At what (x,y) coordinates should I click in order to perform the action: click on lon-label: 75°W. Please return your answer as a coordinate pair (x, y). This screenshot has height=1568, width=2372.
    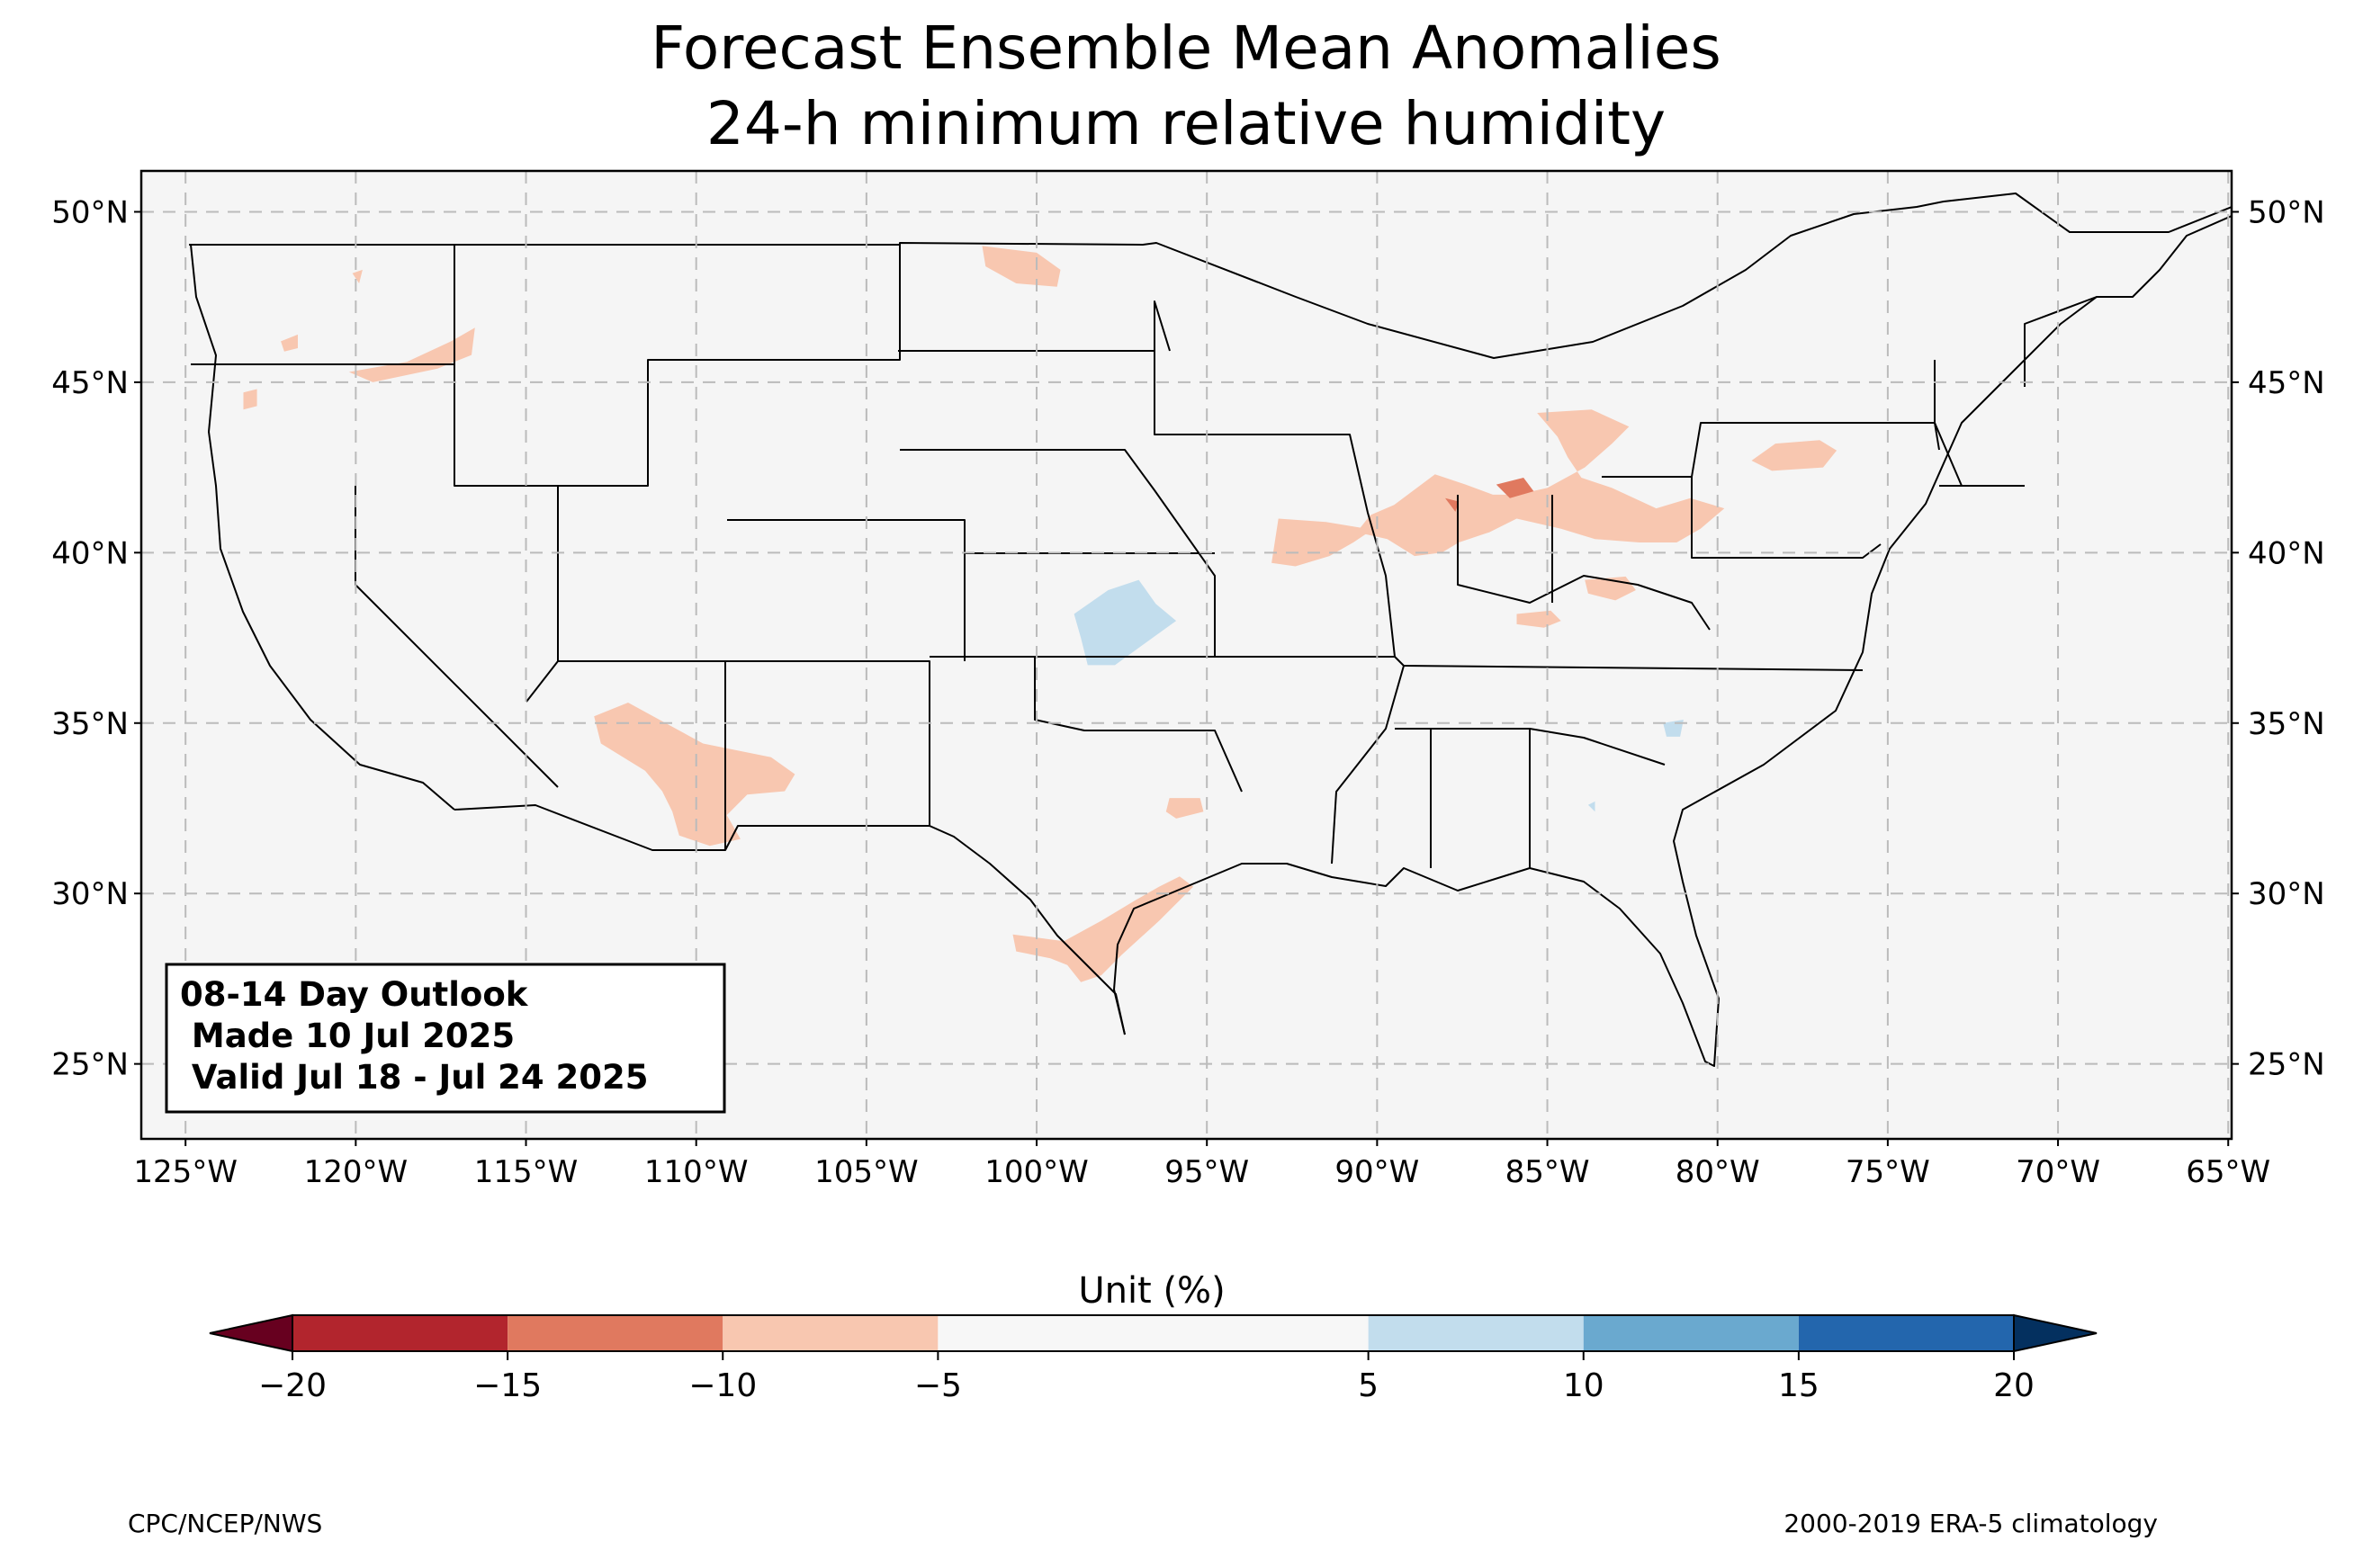
    Looking at the image, I should click on (1888, 1172).